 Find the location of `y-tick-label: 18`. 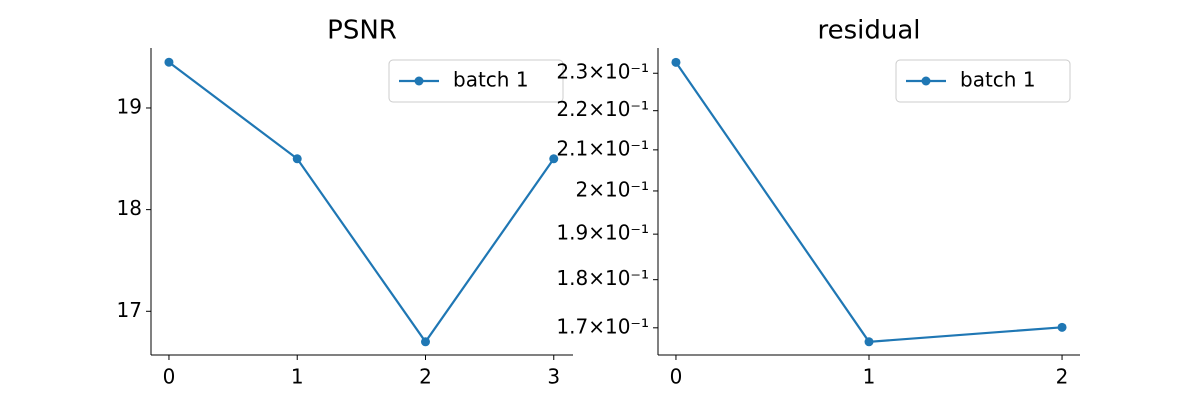

y-tick-label: 18 is located at coordinates (129, 208).